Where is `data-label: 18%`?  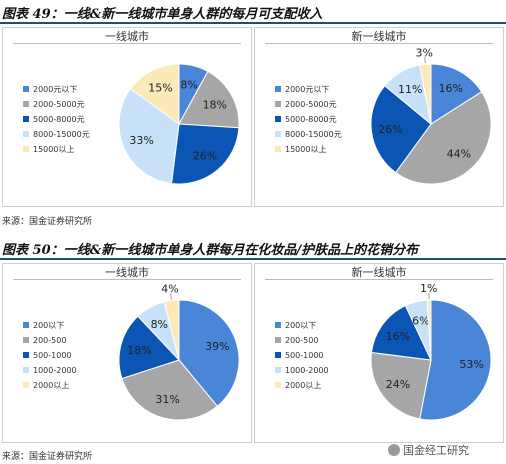 data-label: 18% is located at coordinates (215, 104).